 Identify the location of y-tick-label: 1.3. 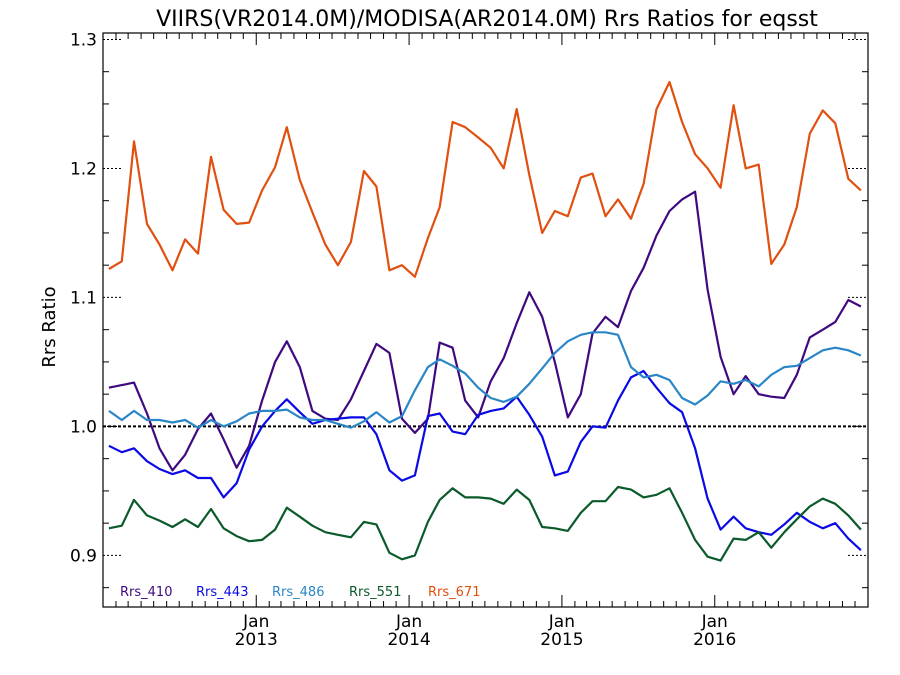
(83, 40).